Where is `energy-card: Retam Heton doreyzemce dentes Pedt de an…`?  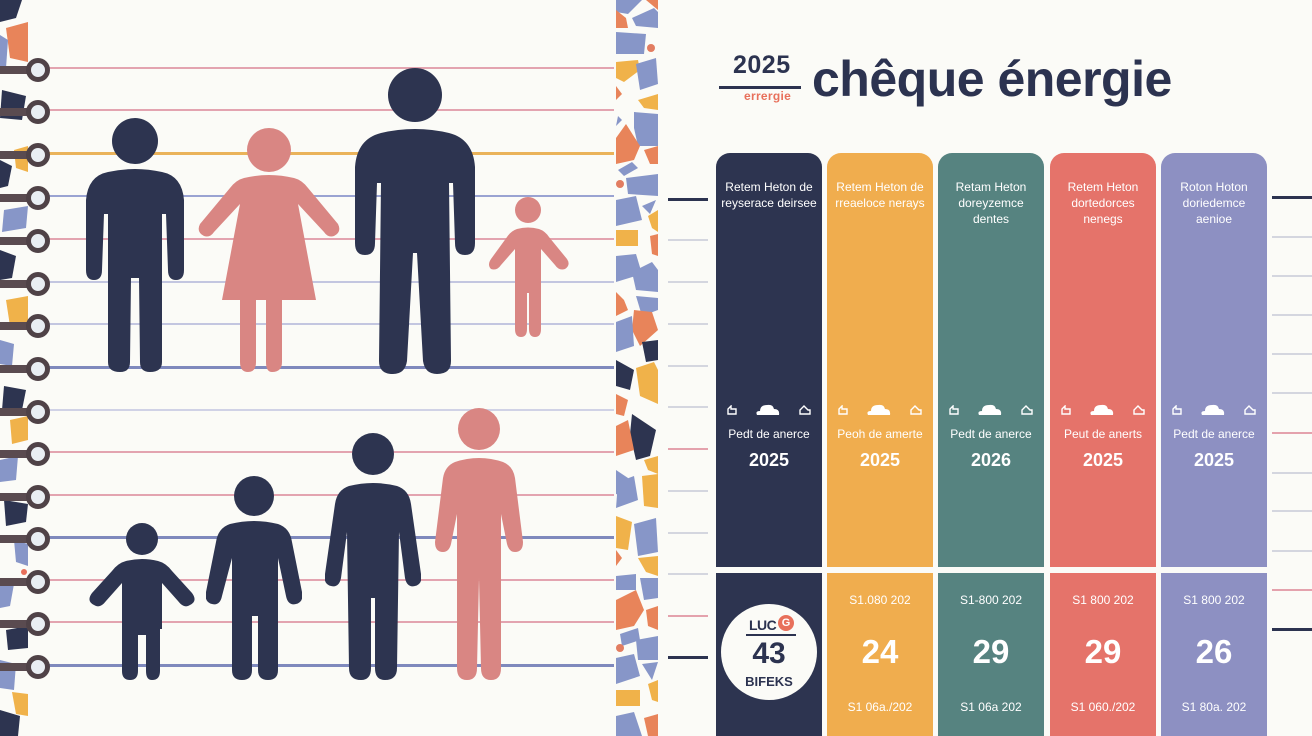
energy-card: Retam Heton doreyzemce dentes Pedt de an… is located at coordinates (991, 360).